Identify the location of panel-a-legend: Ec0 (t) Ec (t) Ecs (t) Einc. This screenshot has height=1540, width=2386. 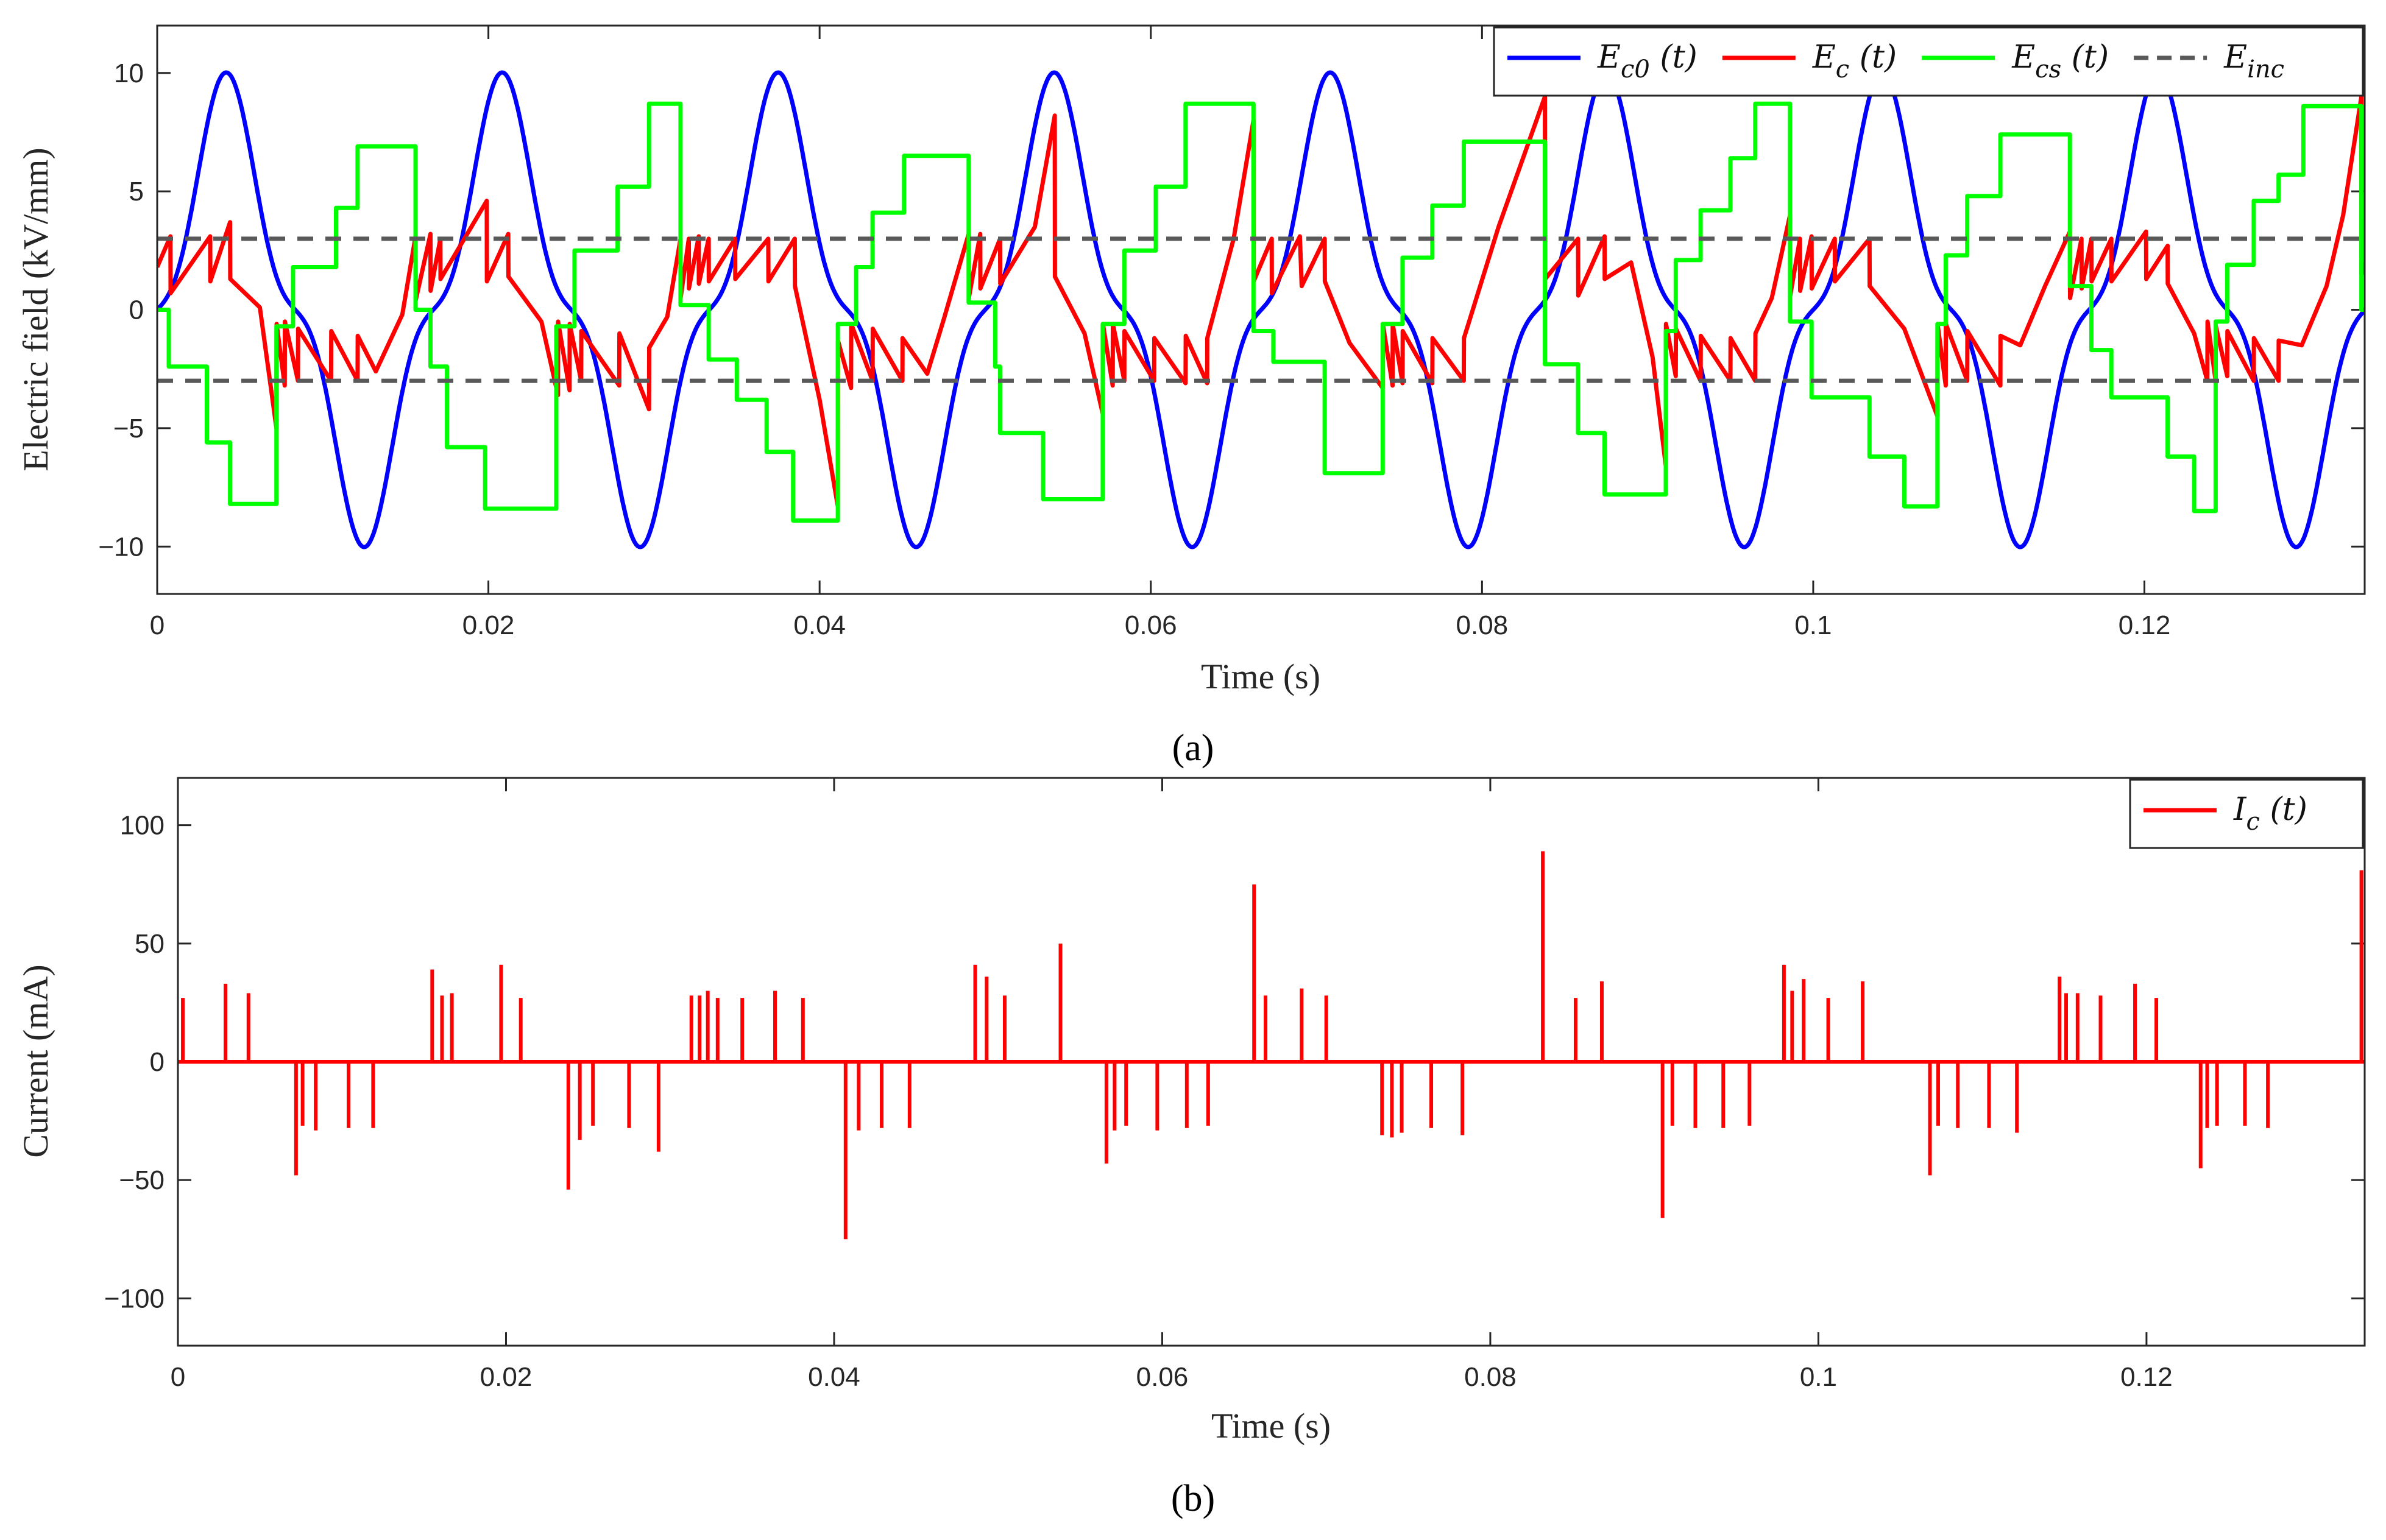
(1928, 62).